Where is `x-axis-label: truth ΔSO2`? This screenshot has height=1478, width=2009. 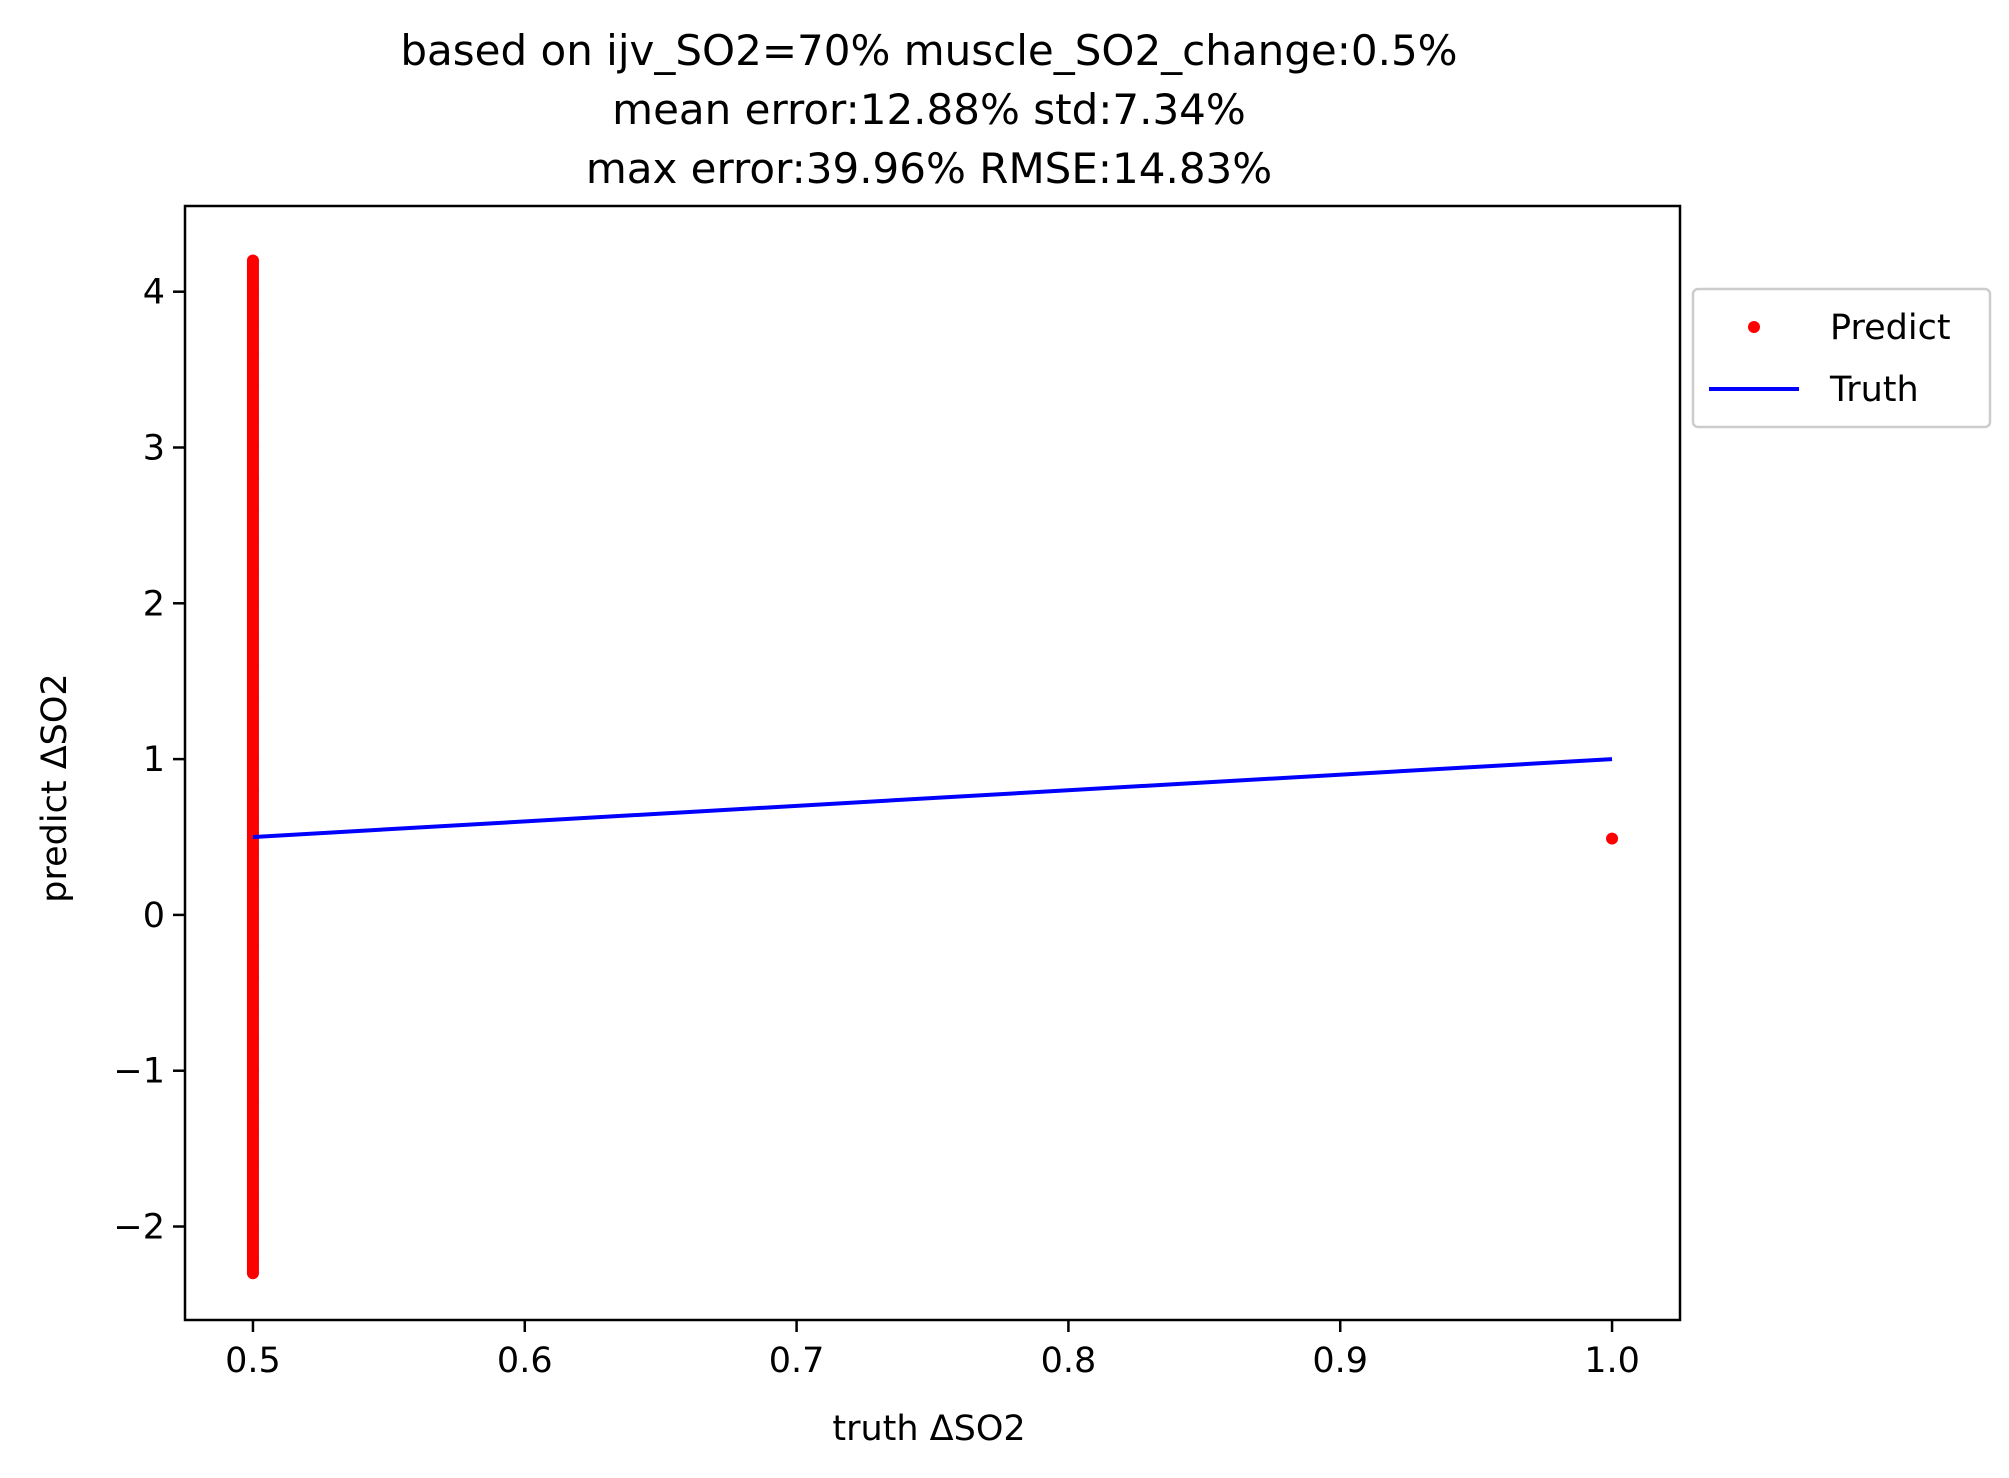
x-axis-label: truth ΔSO2 is located at coordinates (928, 1429).